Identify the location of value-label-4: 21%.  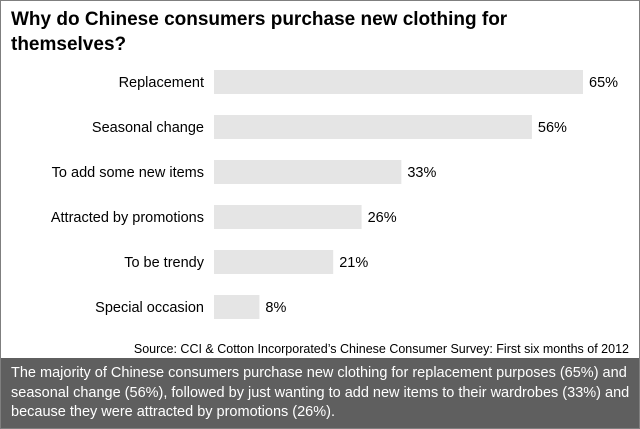
(353, 263).